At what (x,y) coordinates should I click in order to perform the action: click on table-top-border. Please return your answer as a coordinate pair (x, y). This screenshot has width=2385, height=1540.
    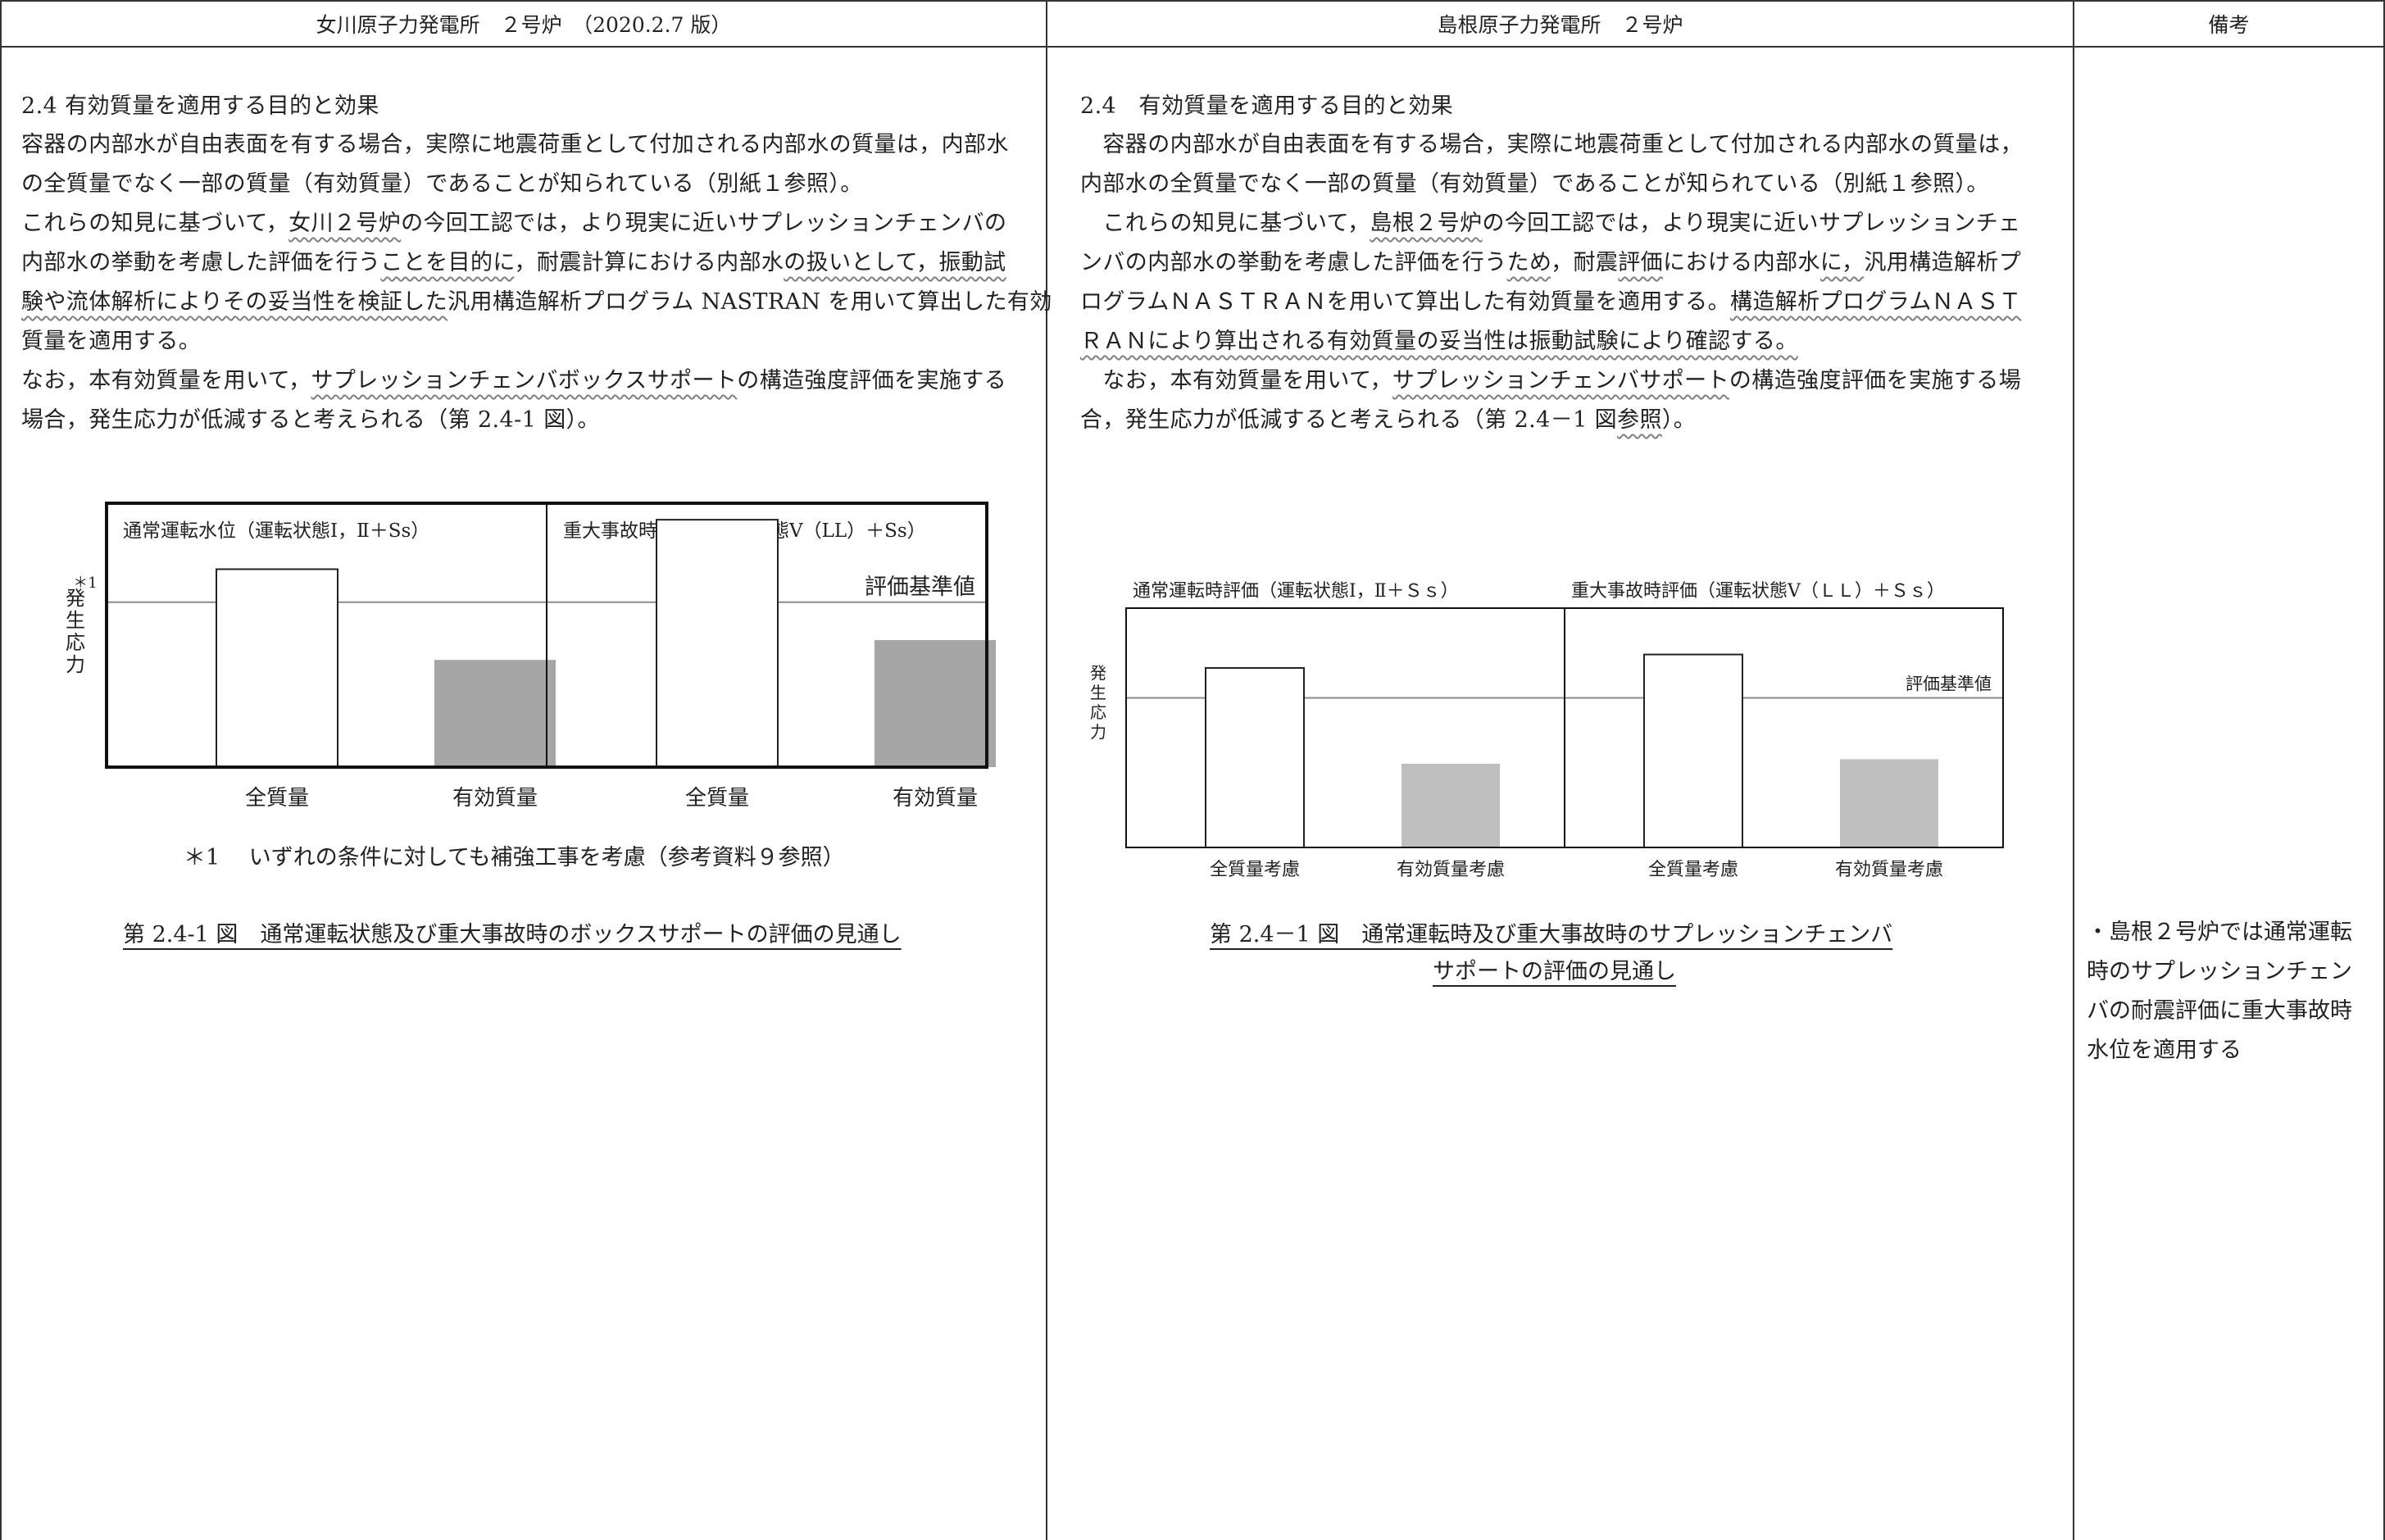
    Looking at the image, I should click on (1192, 1).